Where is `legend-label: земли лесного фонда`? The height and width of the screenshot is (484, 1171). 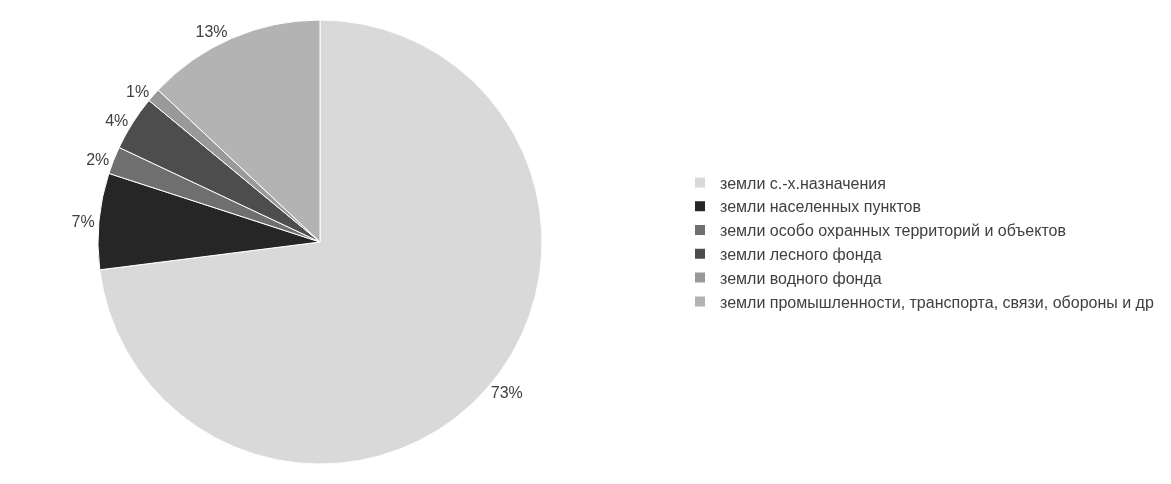
legend-label: земли лесного фонда is located at coordinates (801, 255).